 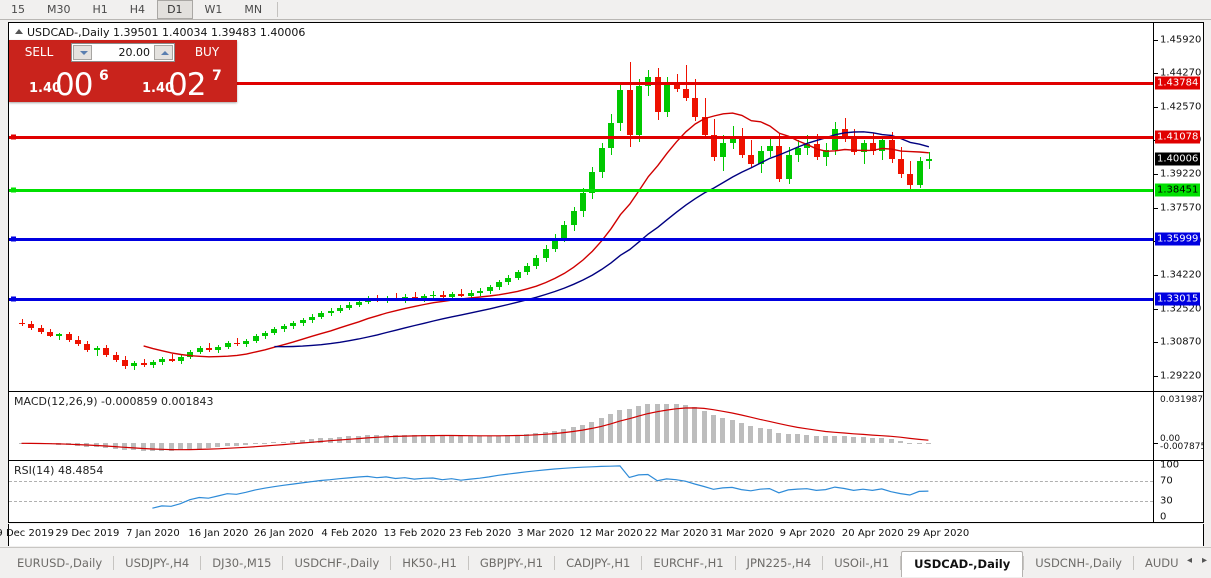 I want to click on volume-input: 20.00, so click(x=123, y=52).